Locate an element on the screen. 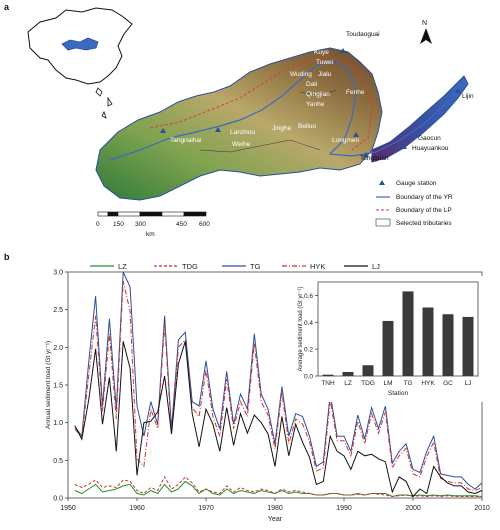 The height and width of the screenshot is (530, 500). gauge-marker-tangnaihai is located at coordinates (163, 130).